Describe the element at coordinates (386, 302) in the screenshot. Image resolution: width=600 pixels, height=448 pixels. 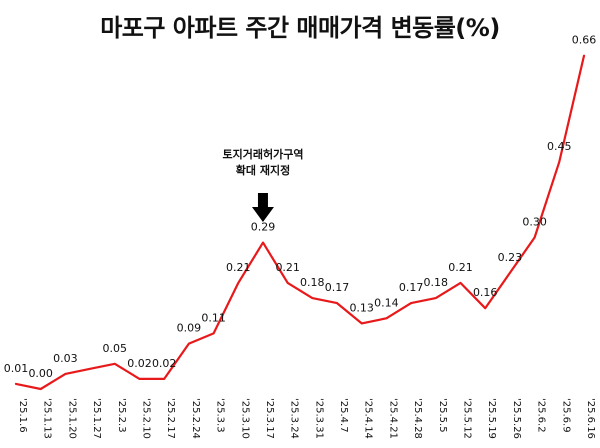
I see `data-label: 0.14` at that location.